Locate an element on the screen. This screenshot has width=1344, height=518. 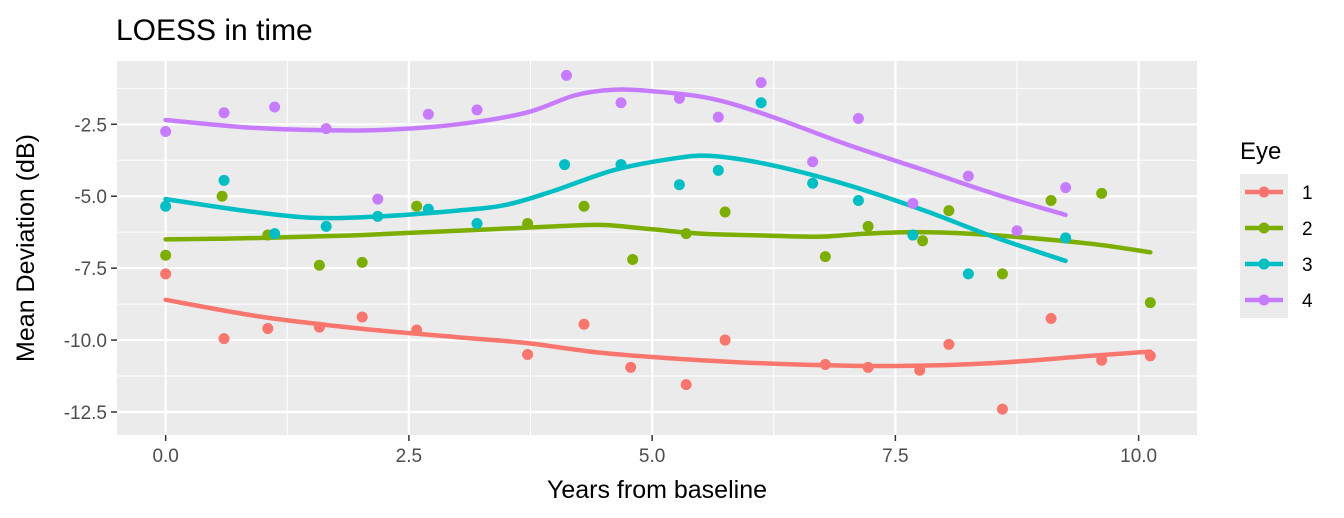
chart-title: LOESS in time is located at coordinates (214, 30).